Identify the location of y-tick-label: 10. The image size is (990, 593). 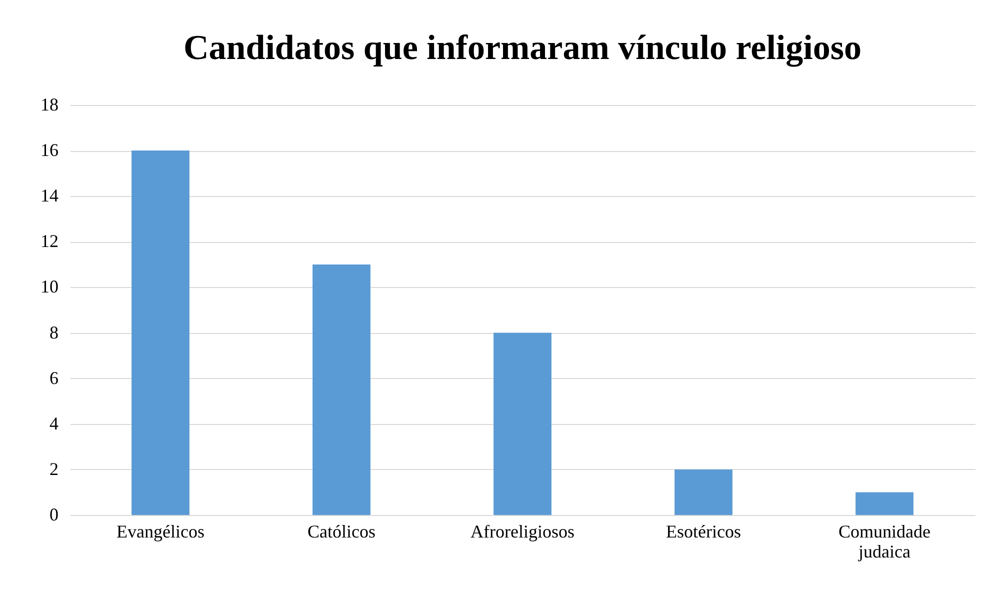
(49, 286).